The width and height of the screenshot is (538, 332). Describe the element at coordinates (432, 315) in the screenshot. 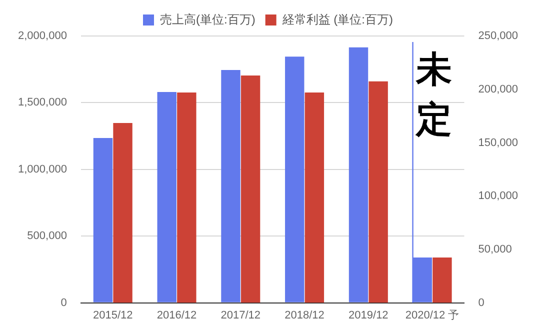

I see `x-tick-label: 2020/12 予` at that location.